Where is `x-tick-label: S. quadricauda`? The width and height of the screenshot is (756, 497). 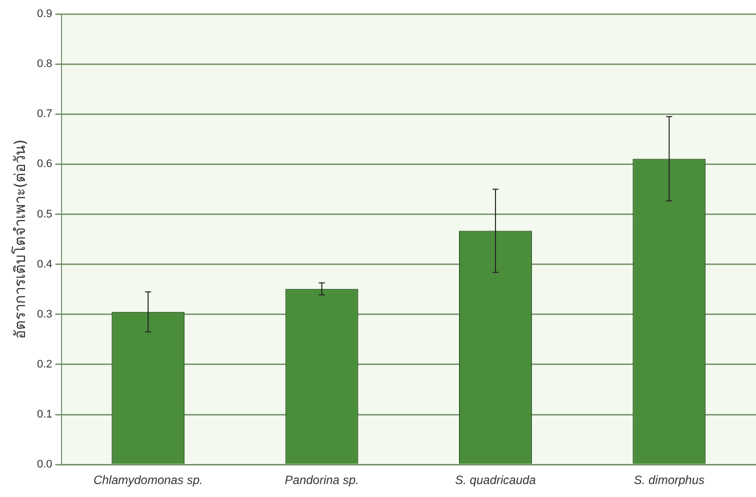
x-tick-label: S. quadricauda is located at coordinates (495, 480).